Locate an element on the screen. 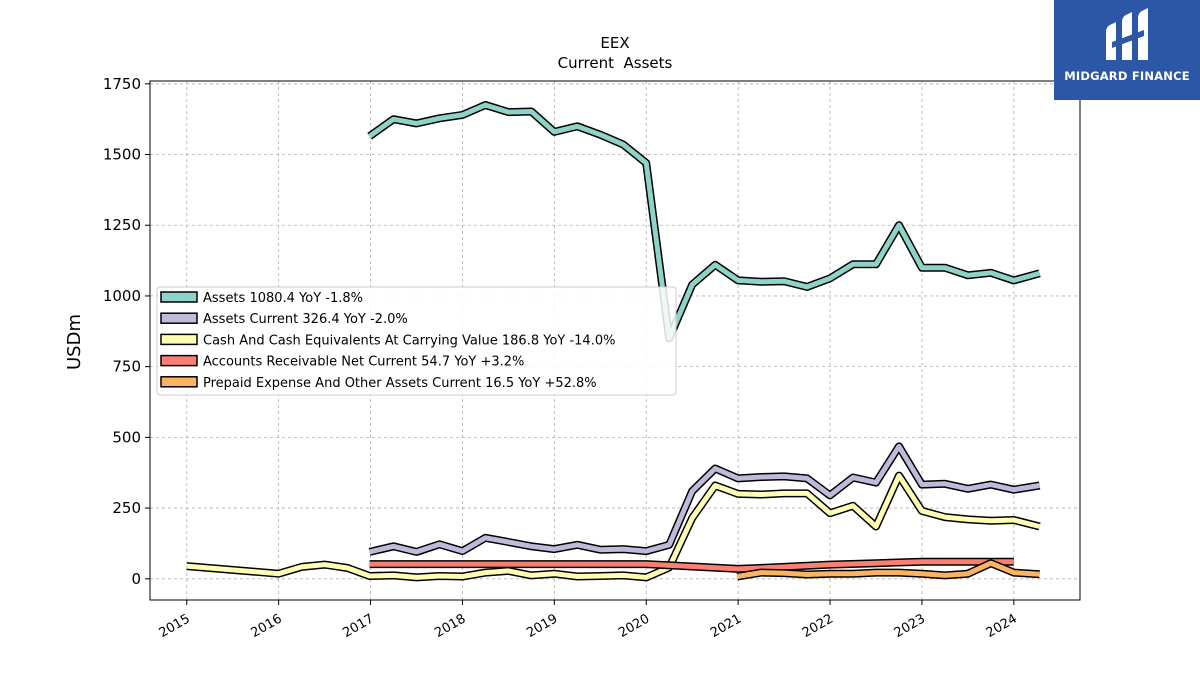 This screenshot has height=675, width=1200. x-tick-label: 2020 is located at coordinates (634, 626).